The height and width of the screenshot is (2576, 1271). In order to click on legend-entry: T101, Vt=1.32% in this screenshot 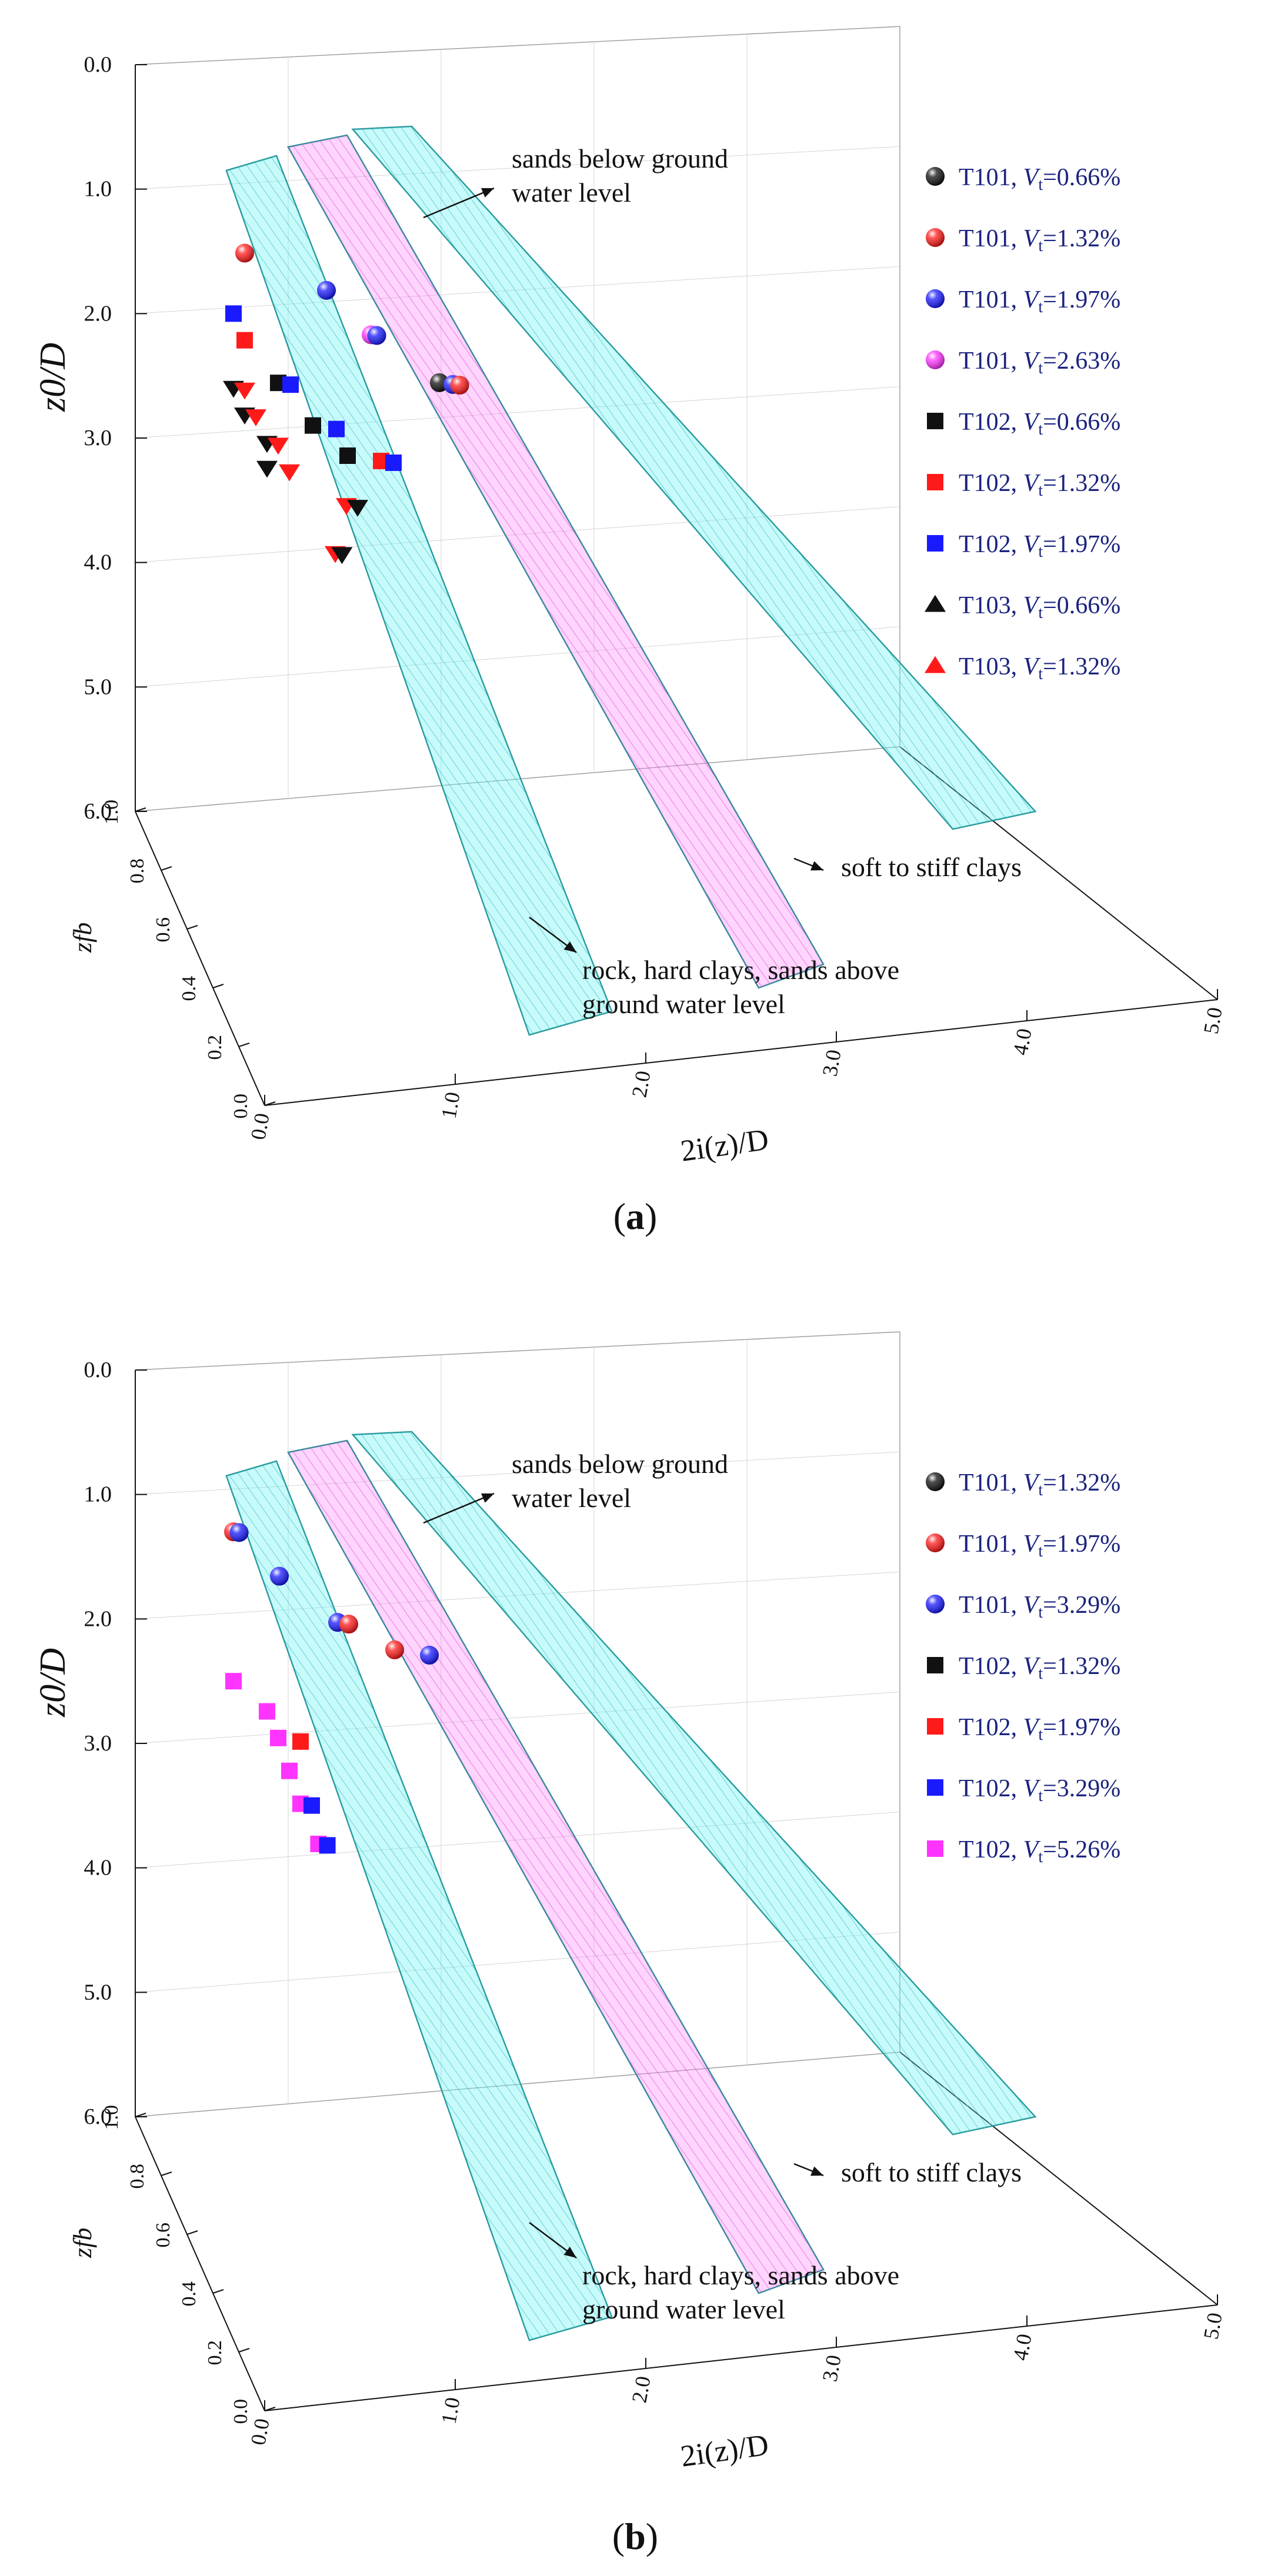, I will do `click(1023, 1484)`.